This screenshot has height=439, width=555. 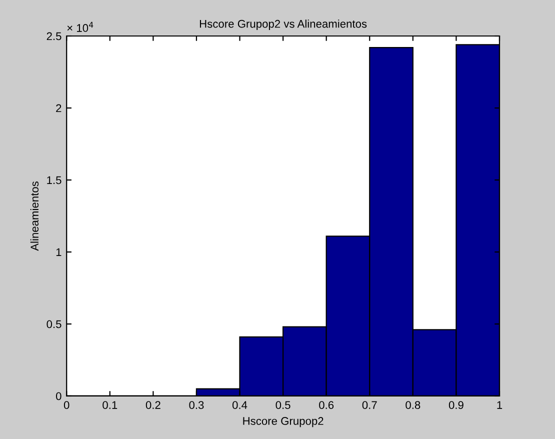 I want to click on x-tick-label: 0.4, so click(x=240, y=405).